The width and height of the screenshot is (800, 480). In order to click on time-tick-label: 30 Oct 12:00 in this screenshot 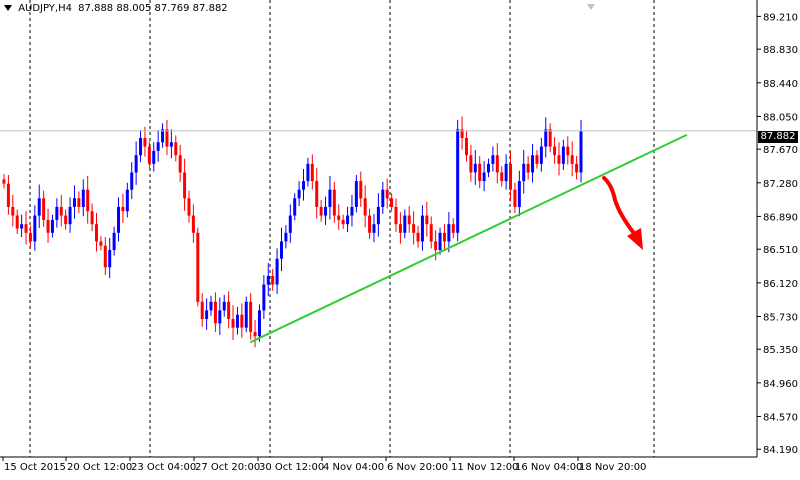, I will do `click(291, 467)`.